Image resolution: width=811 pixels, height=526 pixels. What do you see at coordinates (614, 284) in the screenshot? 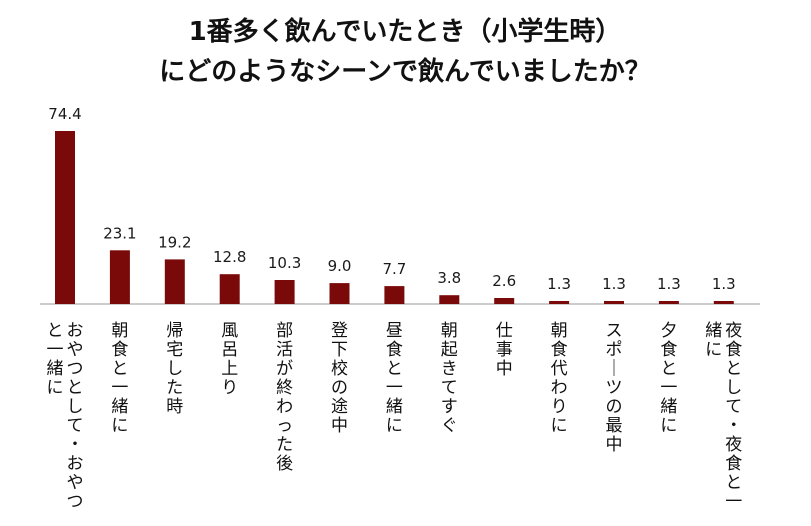
I see `value-label-10: 1.3` at bounding box center [614, 284].